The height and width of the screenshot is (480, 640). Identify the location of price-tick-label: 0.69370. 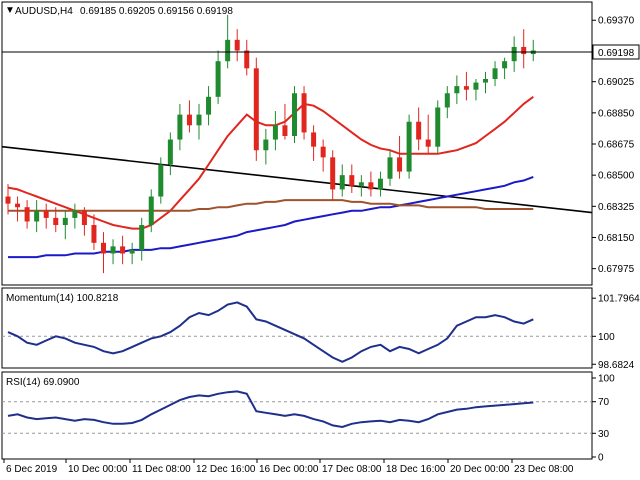
(616, 21).